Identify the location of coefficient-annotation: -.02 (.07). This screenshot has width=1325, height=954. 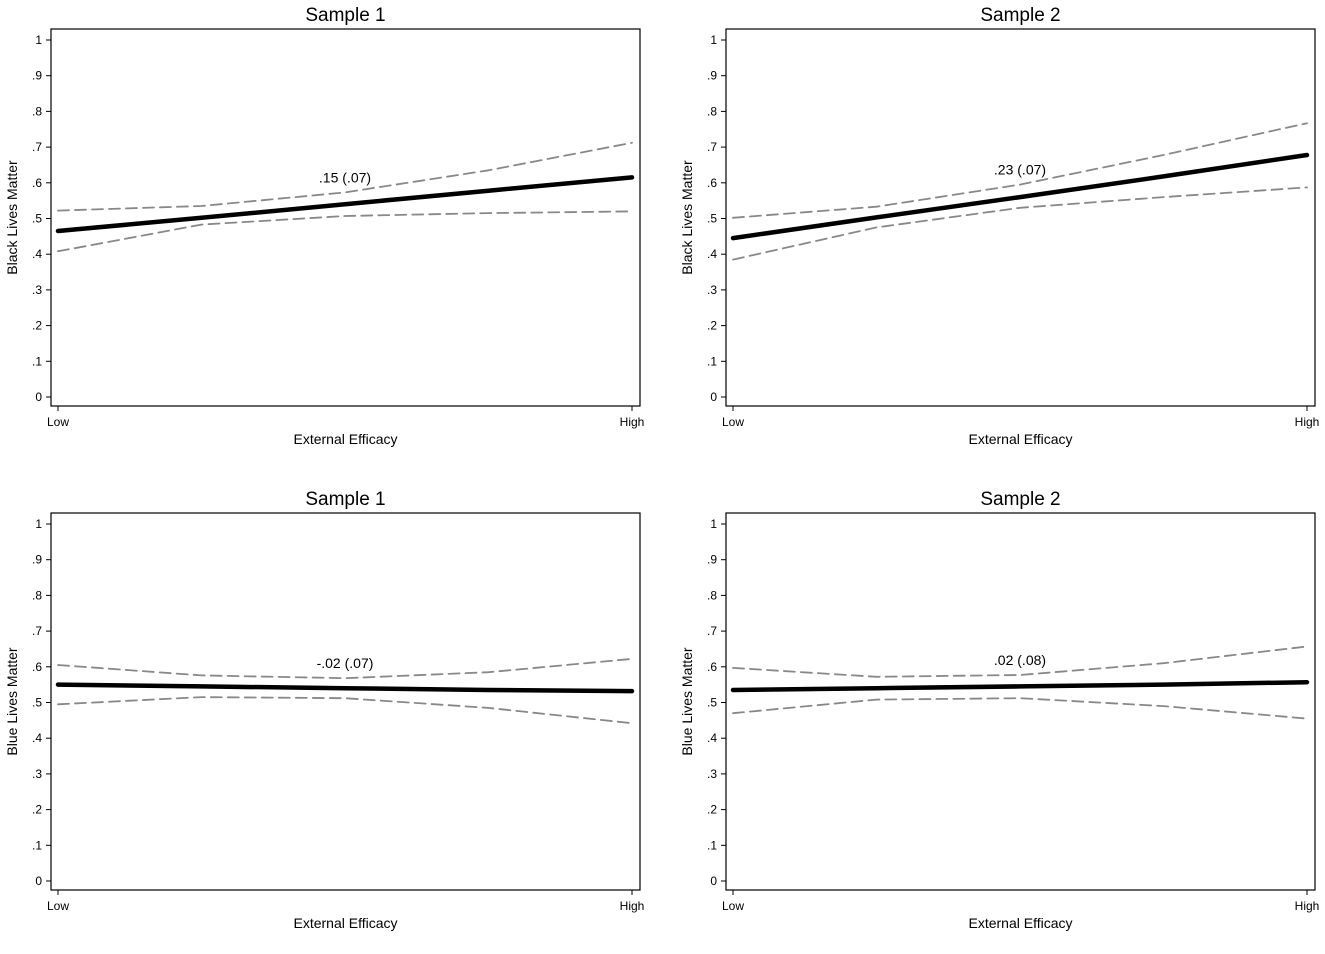
(345, 663).